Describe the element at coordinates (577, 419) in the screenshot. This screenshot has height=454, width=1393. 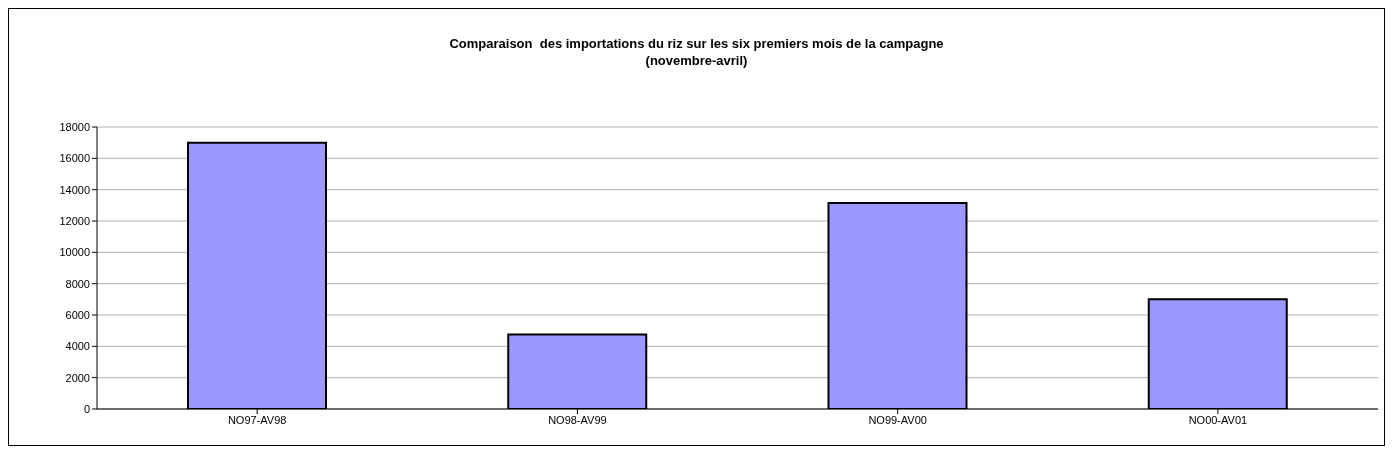
I see `x-tick-label: NO98-AV99` at that location.